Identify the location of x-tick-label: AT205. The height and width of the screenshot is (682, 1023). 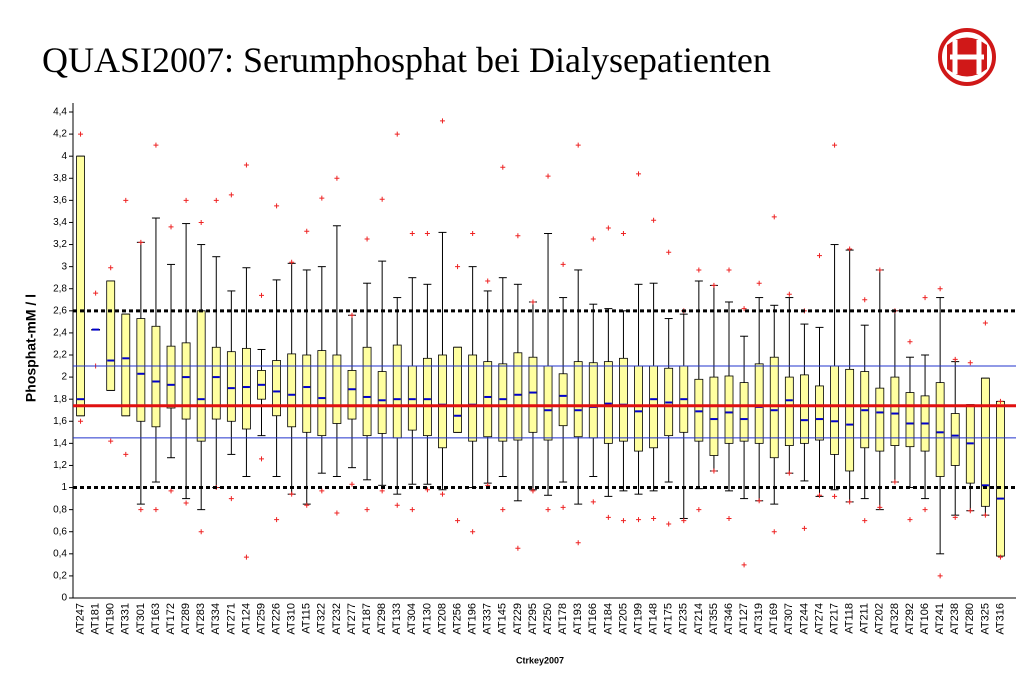
(623, 619).